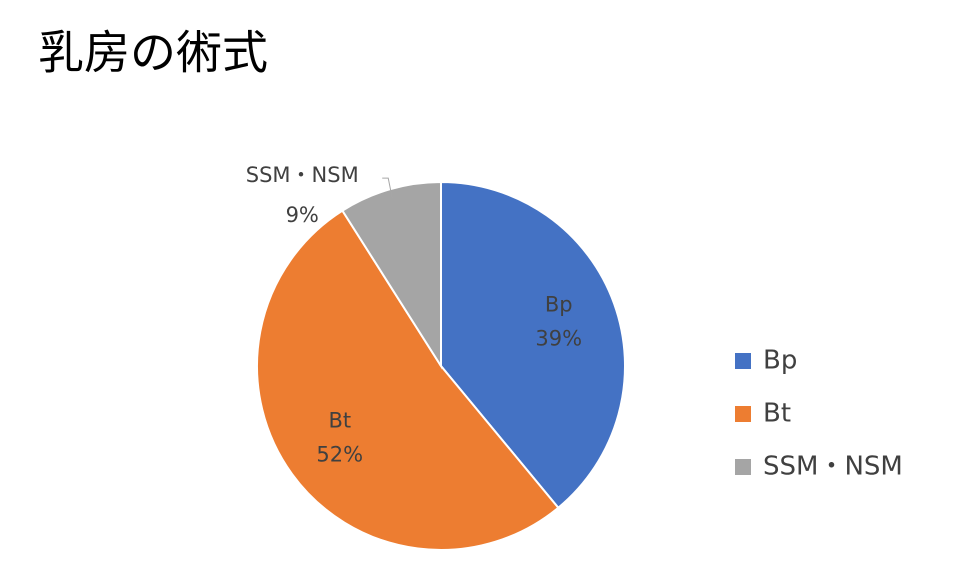 The width and height of the screenshot is (969, 573). I want to click on data-label-name: SSM・NSM, so click(302, 175).